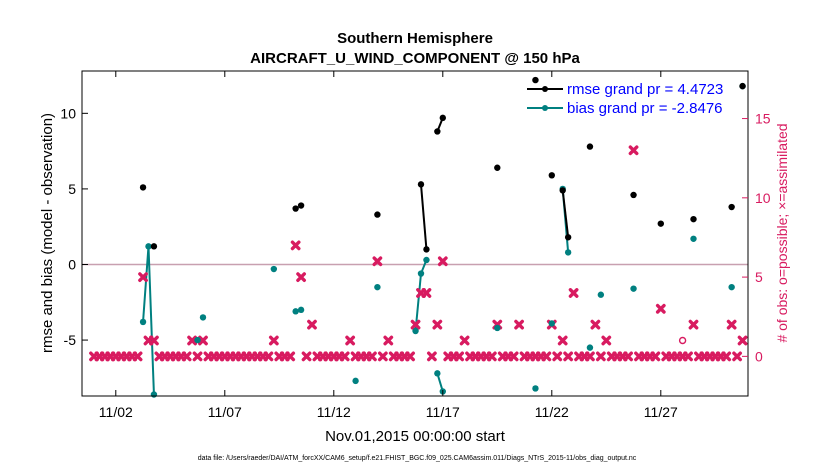  I want to click on x-tick-label: 11/12, so click(334, 412).